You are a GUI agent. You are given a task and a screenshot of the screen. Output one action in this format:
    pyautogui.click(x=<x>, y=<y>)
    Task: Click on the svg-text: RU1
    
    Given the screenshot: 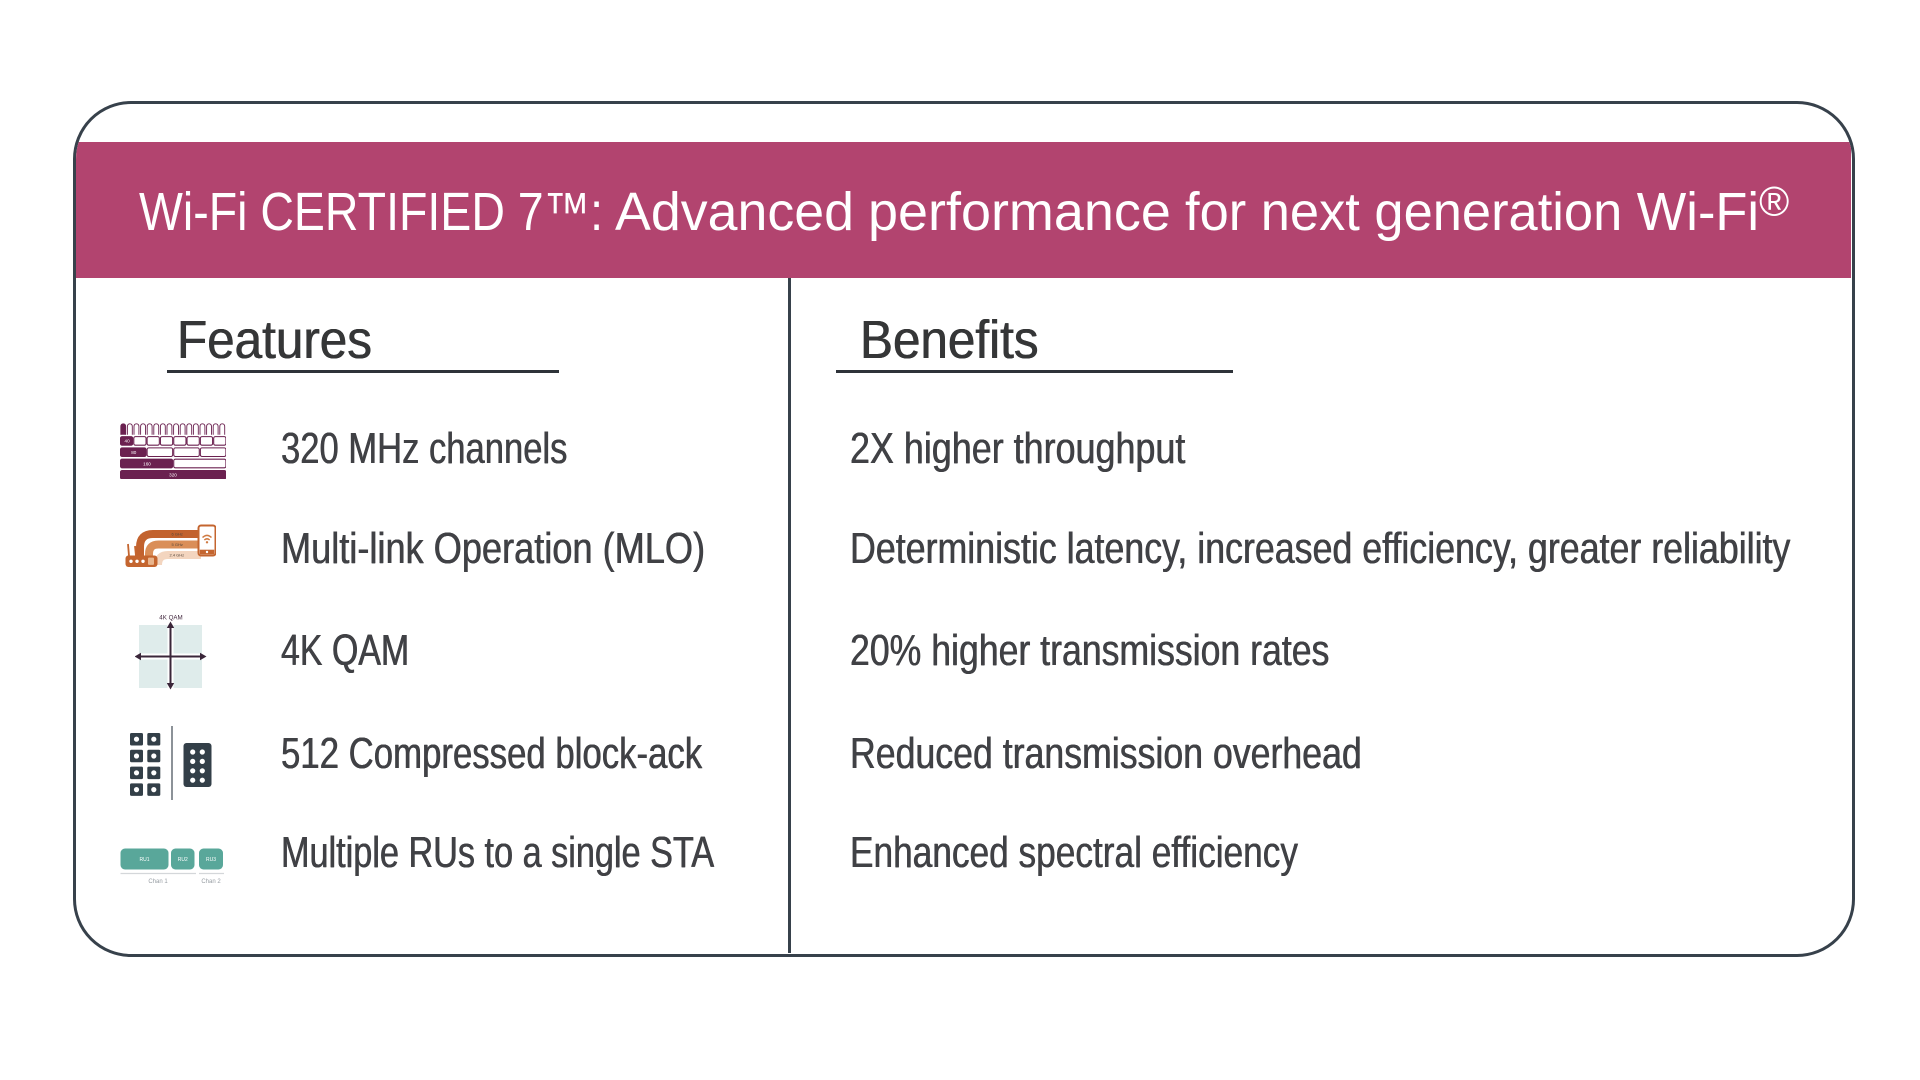 What is the action you would take?
    pyautogui.click(x=144, y=860)
    